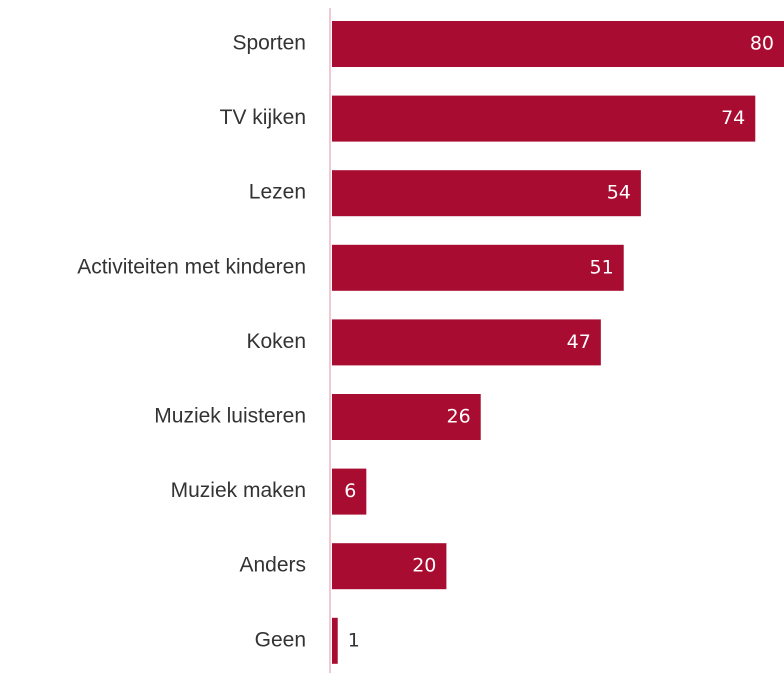 This screenshot has height=673, width=784. What do you see at coordinates (272, 565) in the screenshot?
I see `category-label: Anders` at bounding box center [272, 565].